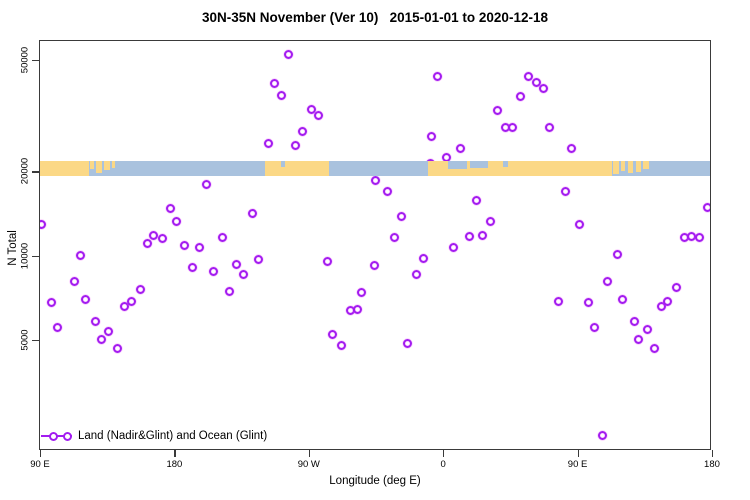 This screenshot has height=500, width=750. Describe the element at coordinates (53, 436) in the screenshot. I see `legend-circle-icon` at that location.